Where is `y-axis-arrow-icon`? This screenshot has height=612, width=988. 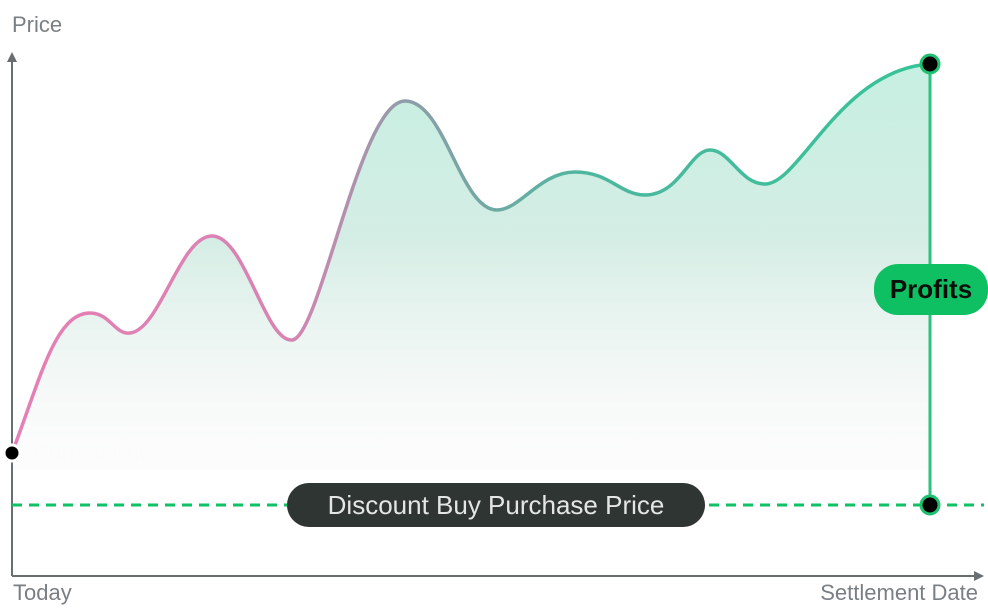
y-axis-arrow-icon is located at coordinates (12, 57).